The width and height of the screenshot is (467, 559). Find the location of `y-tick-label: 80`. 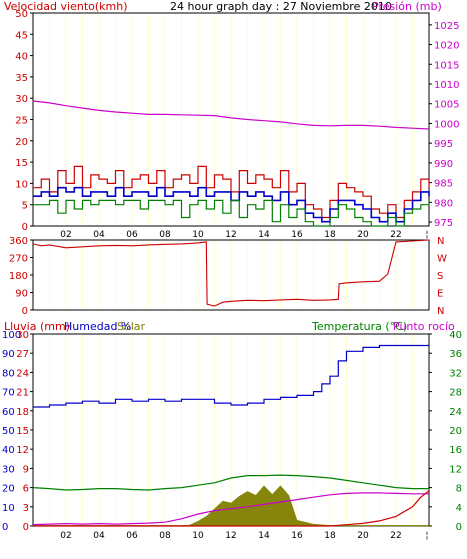

y-tick-label: 80 is located at coordinates (8, 373).